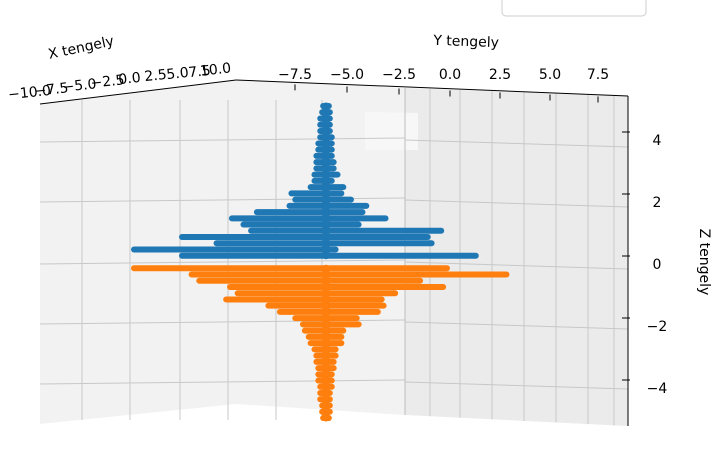 The image size is (720, 467). Describe the element at coordinates (295, 75) in the screenshot. I see `y-tick-label: −7.5` at that location.